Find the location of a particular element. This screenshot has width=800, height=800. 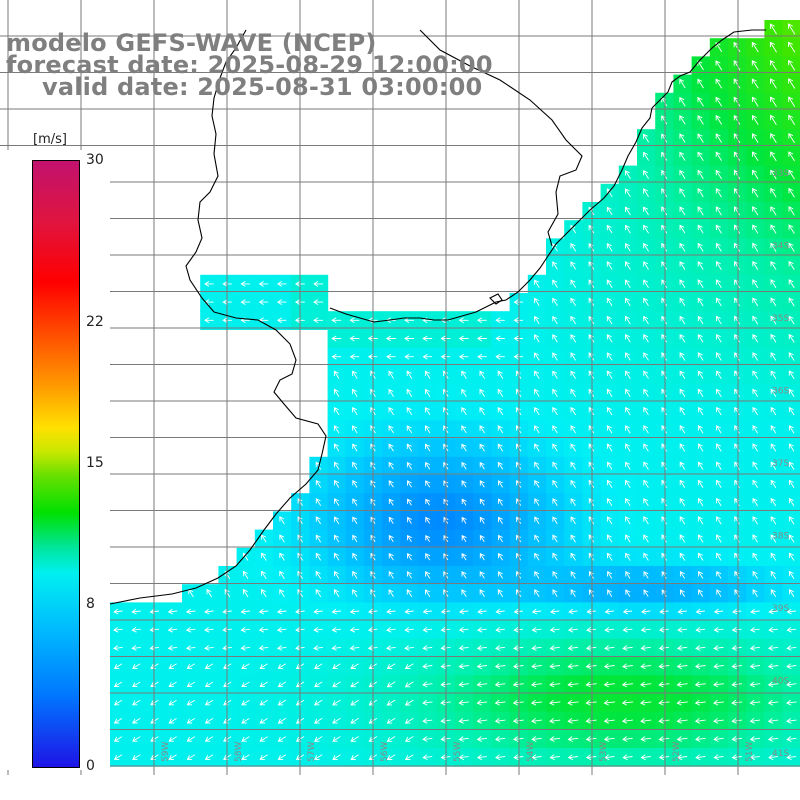

lon-label: 57W is located at coordinates (312, 752).